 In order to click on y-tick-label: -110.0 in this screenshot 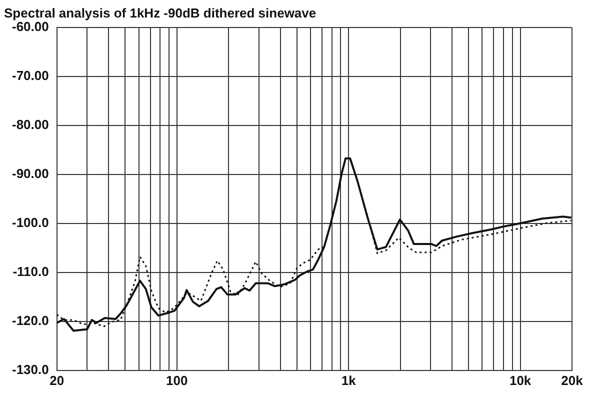, I will do `click(30, 272)`.